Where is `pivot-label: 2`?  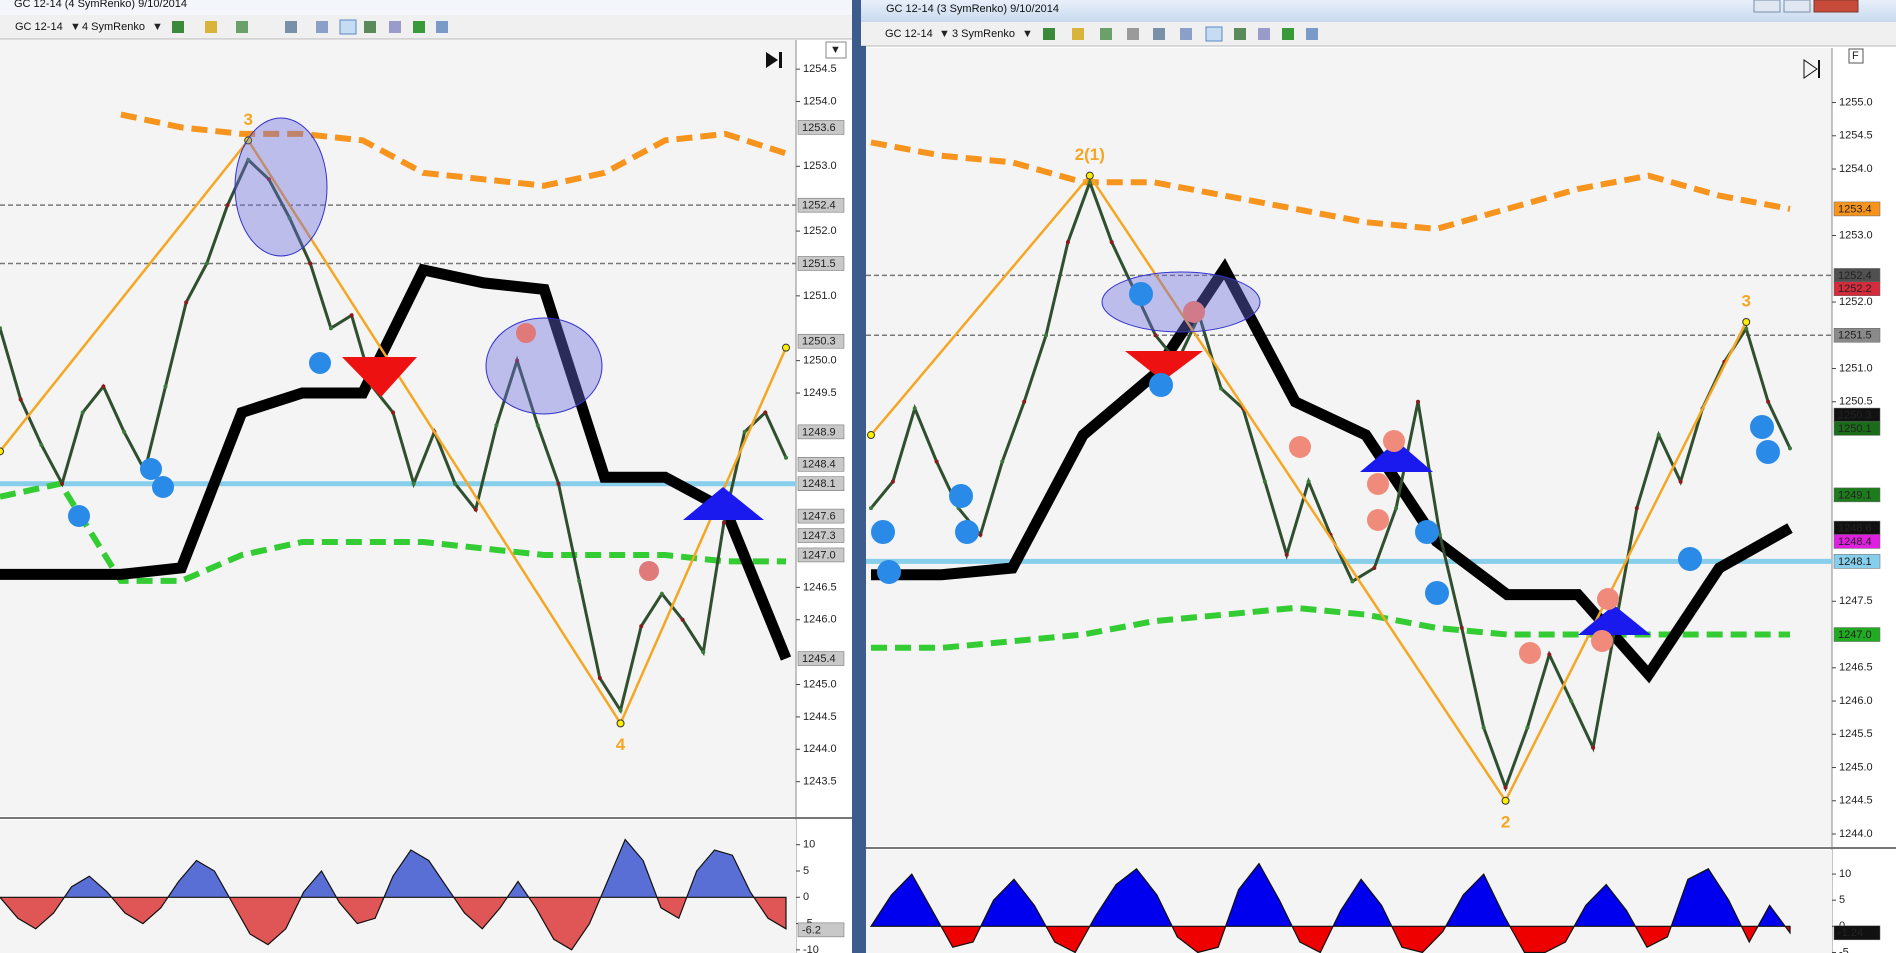
pivot-label: 2 is located at coordinates (1505, 821).